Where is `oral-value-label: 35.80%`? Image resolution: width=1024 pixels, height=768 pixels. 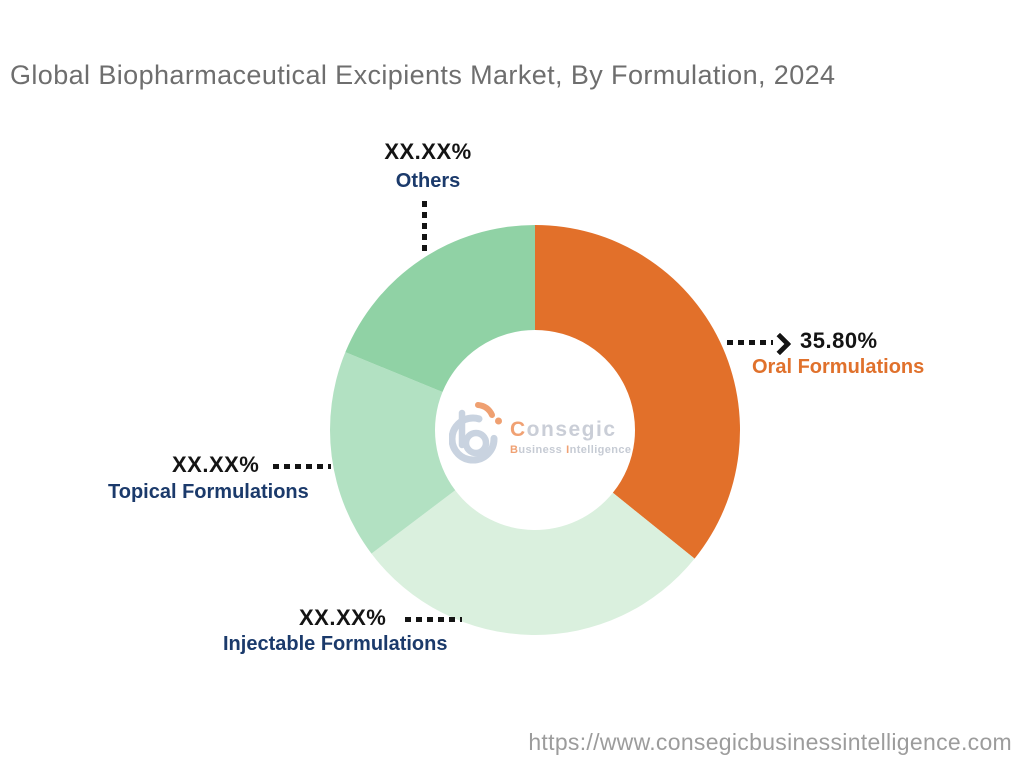 oral-value-label: 35.80% is located at coordinates (839, 340).